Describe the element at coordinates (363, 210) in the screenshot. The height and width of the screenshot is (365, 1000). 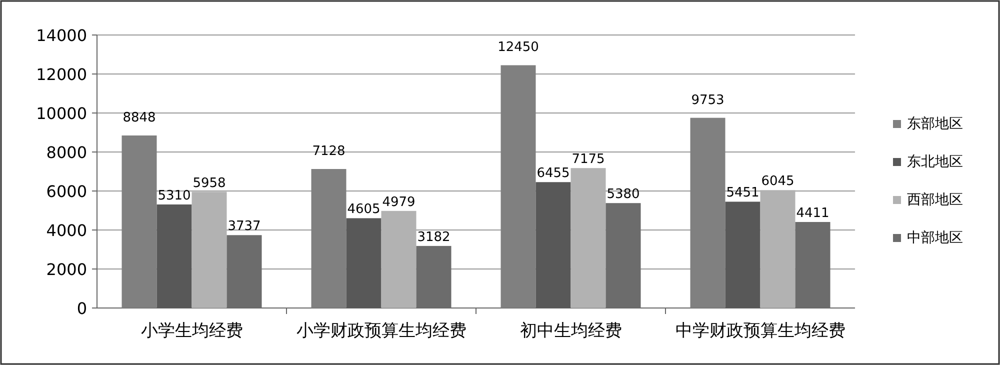
I see `data-label: 4605` at that location.